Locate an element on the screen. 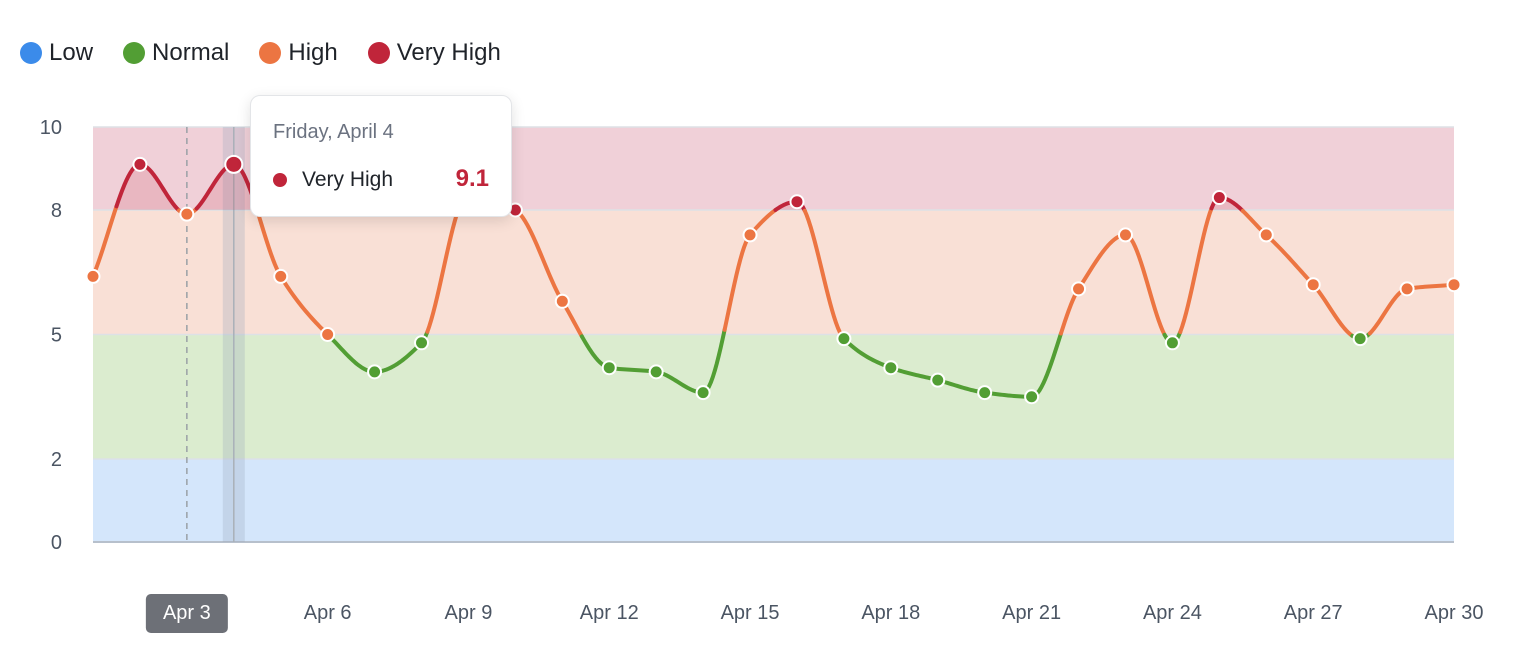  x-tick-label: Apr 3 is located at coordinates (187, 613).